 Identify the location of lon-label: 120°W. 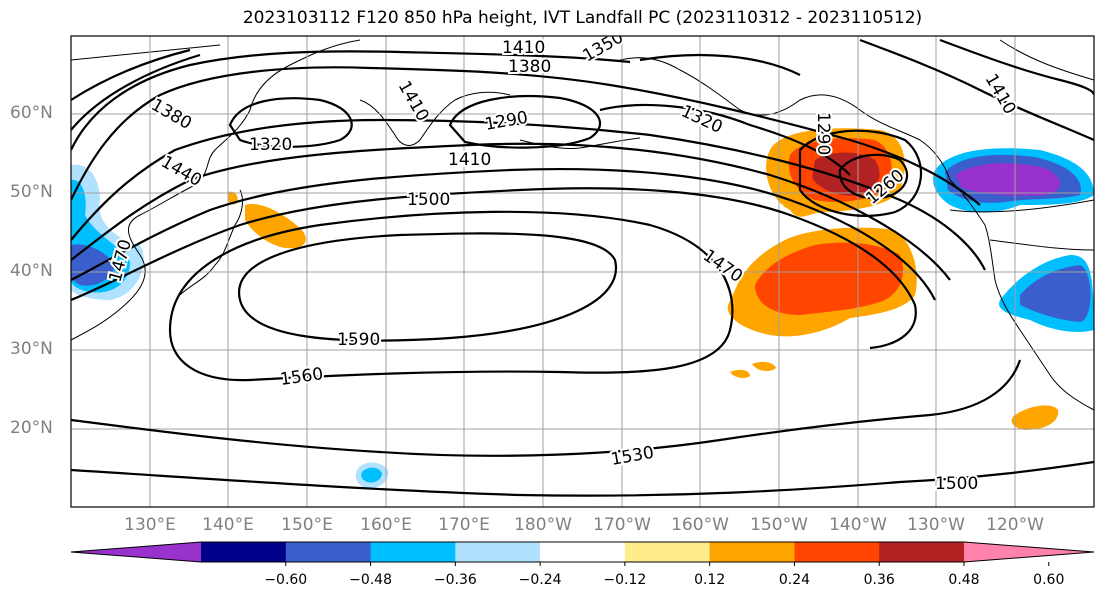
(1015, 525).